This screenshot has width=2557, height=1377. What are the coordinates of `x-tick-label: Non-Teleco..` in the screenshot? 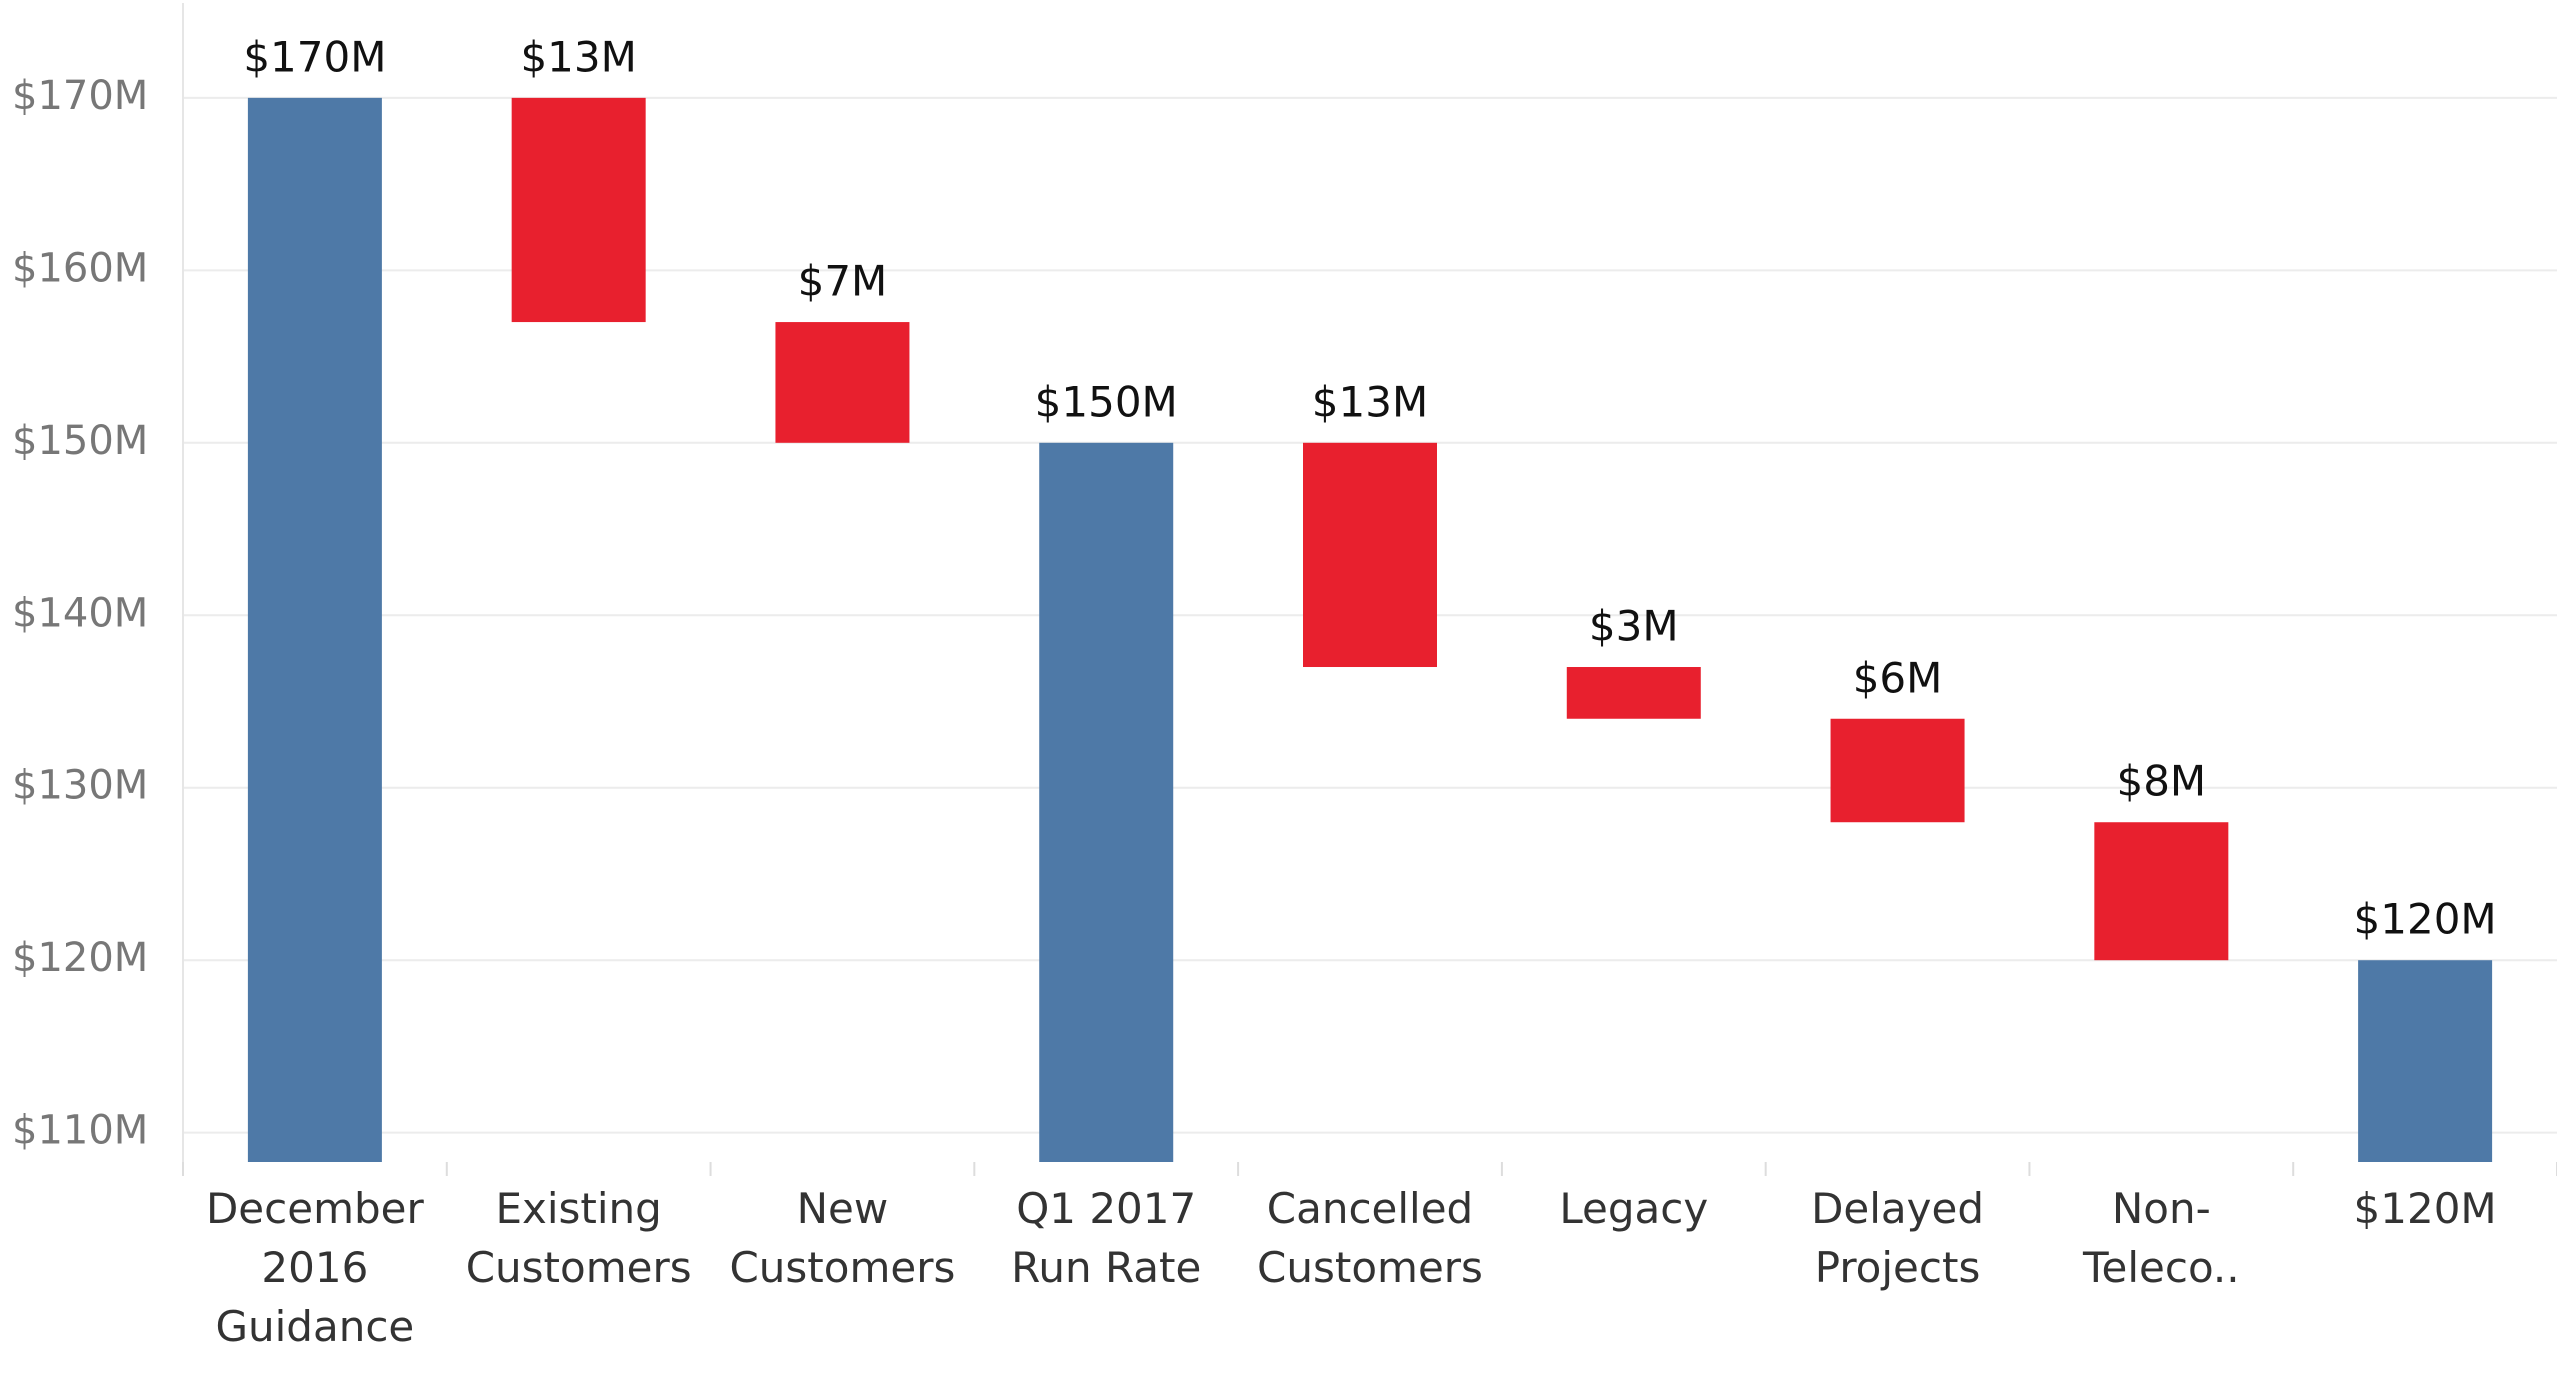 It's located at (2161, 1238).